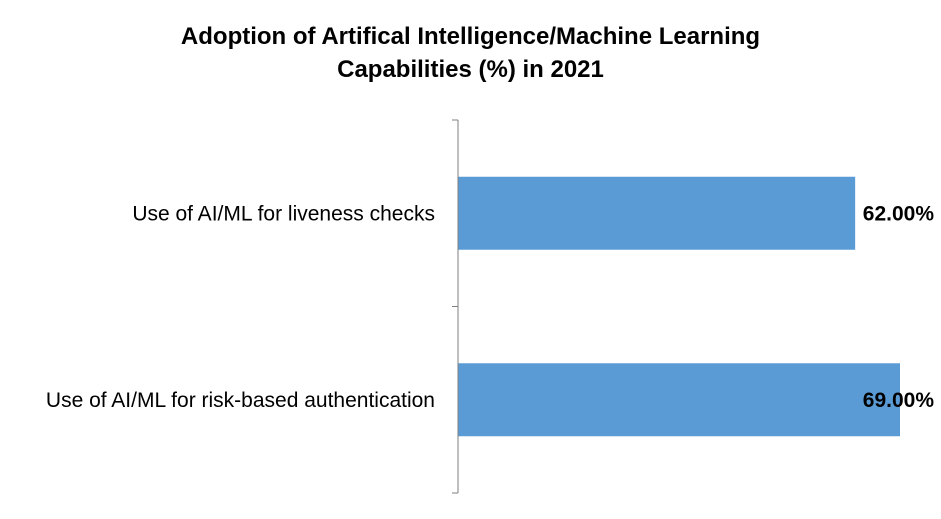 The image size is (941, 519). What do you see at coordinates (899, 400) in the screenshot?
I see `data-label-2: 69.00%` at bounding box center [899, 400].